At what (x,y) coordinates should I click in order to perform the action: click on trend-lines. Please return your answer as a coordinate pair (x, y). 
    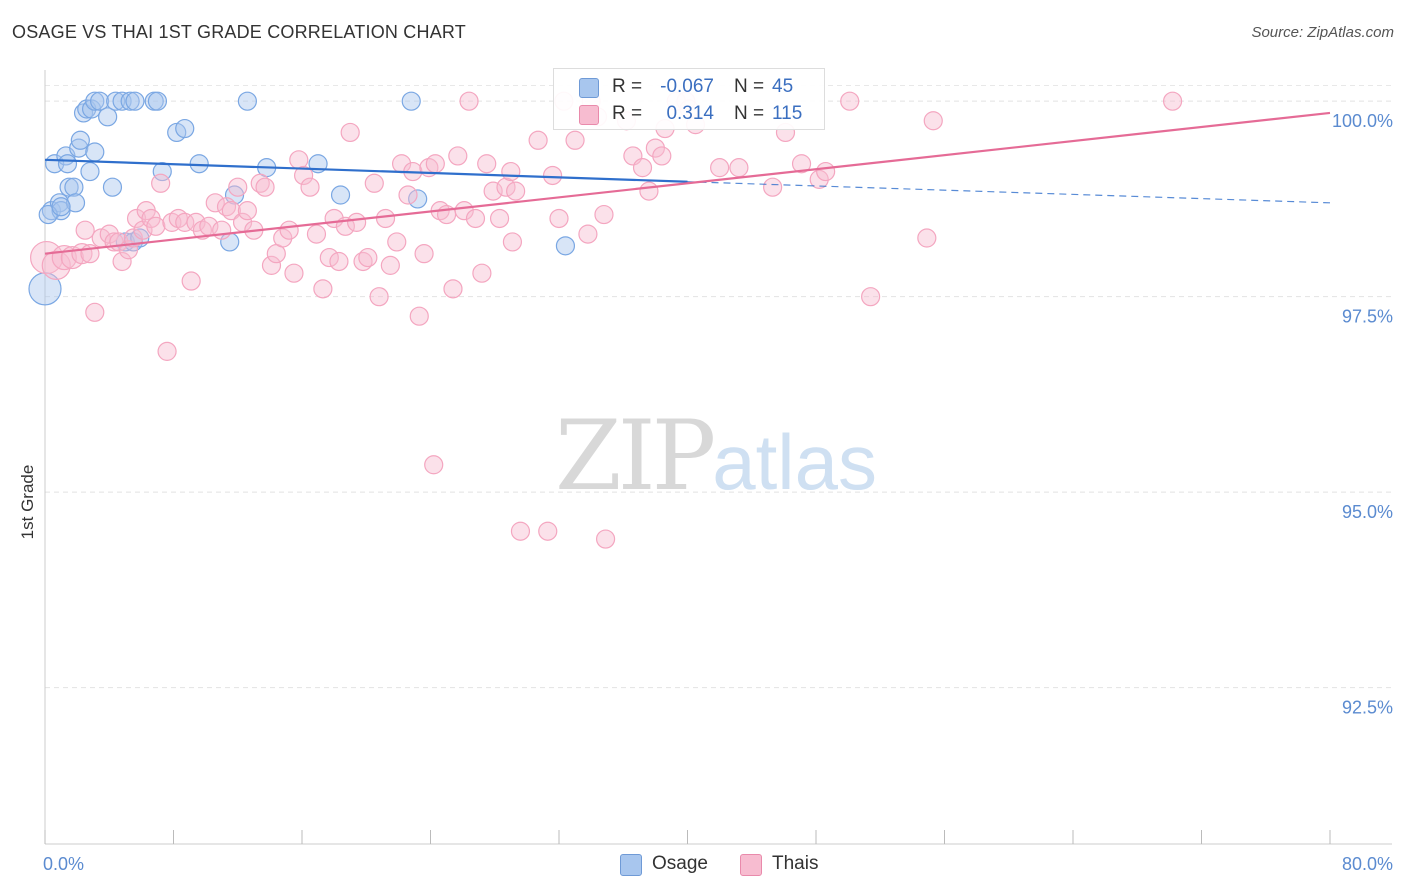
    Looking at the image, I should click on (687, 183).